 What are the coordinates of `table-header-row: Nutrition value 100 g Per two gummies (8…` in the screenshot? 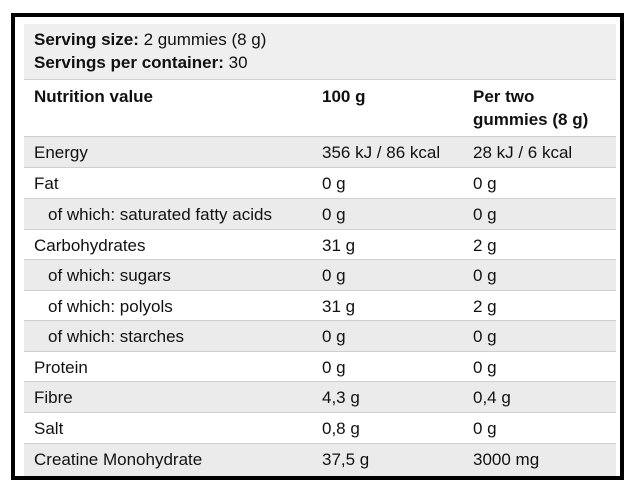 It's located at (320, 108).